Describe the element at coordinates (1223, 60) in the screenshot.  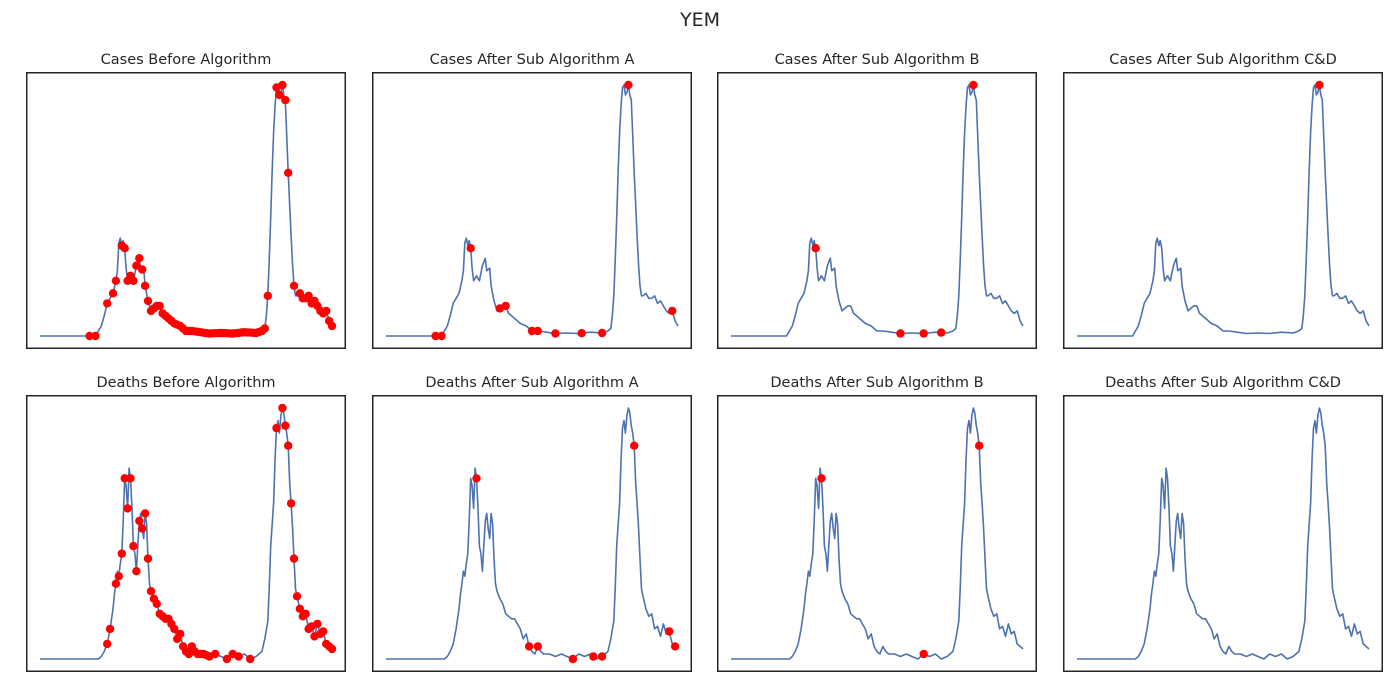
I see `panel-title: Cases After Sub Algorithm C&D` at that location.